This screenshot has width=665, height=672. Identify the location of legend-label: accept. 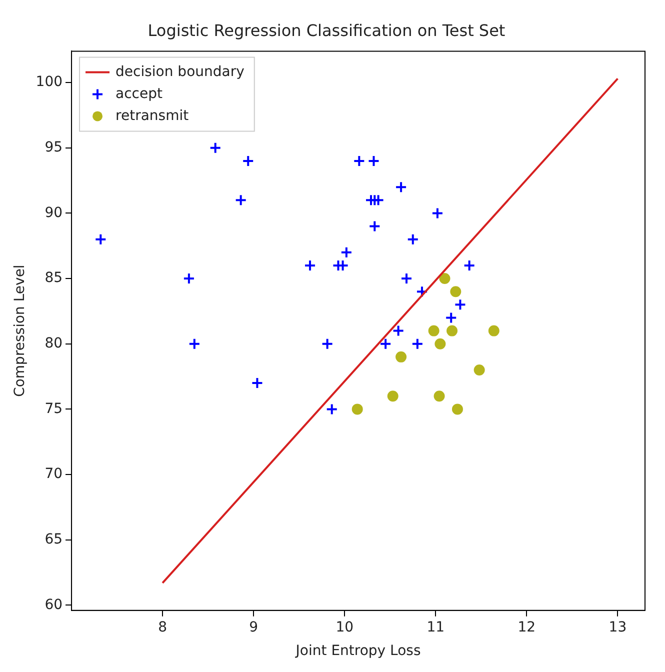
(139, 94).